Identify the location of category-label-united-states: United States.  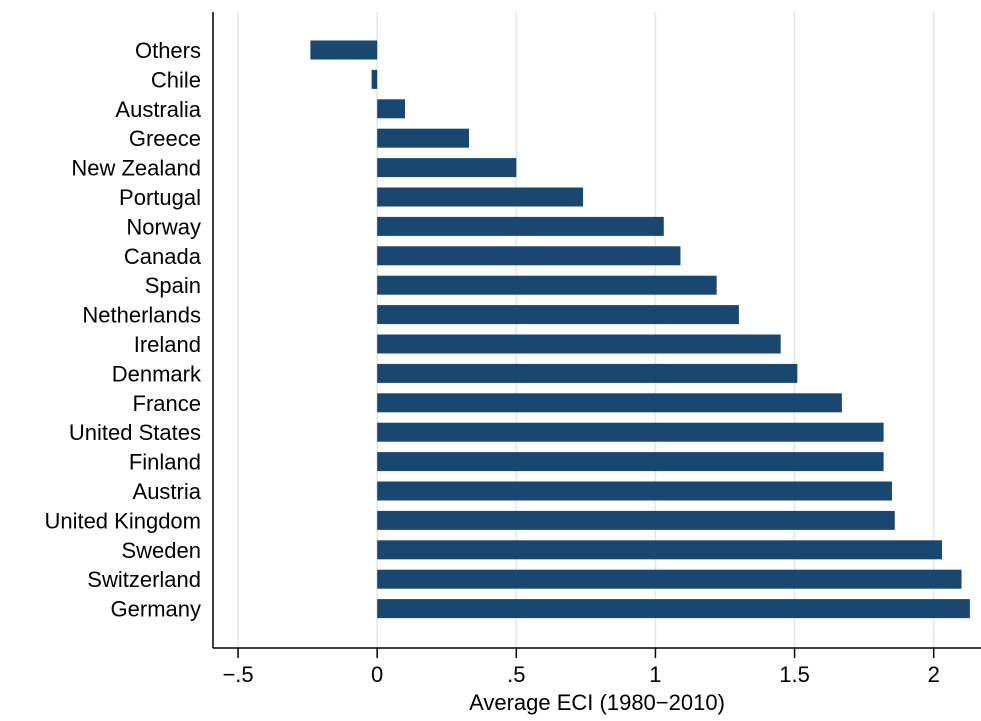
(135, 432).